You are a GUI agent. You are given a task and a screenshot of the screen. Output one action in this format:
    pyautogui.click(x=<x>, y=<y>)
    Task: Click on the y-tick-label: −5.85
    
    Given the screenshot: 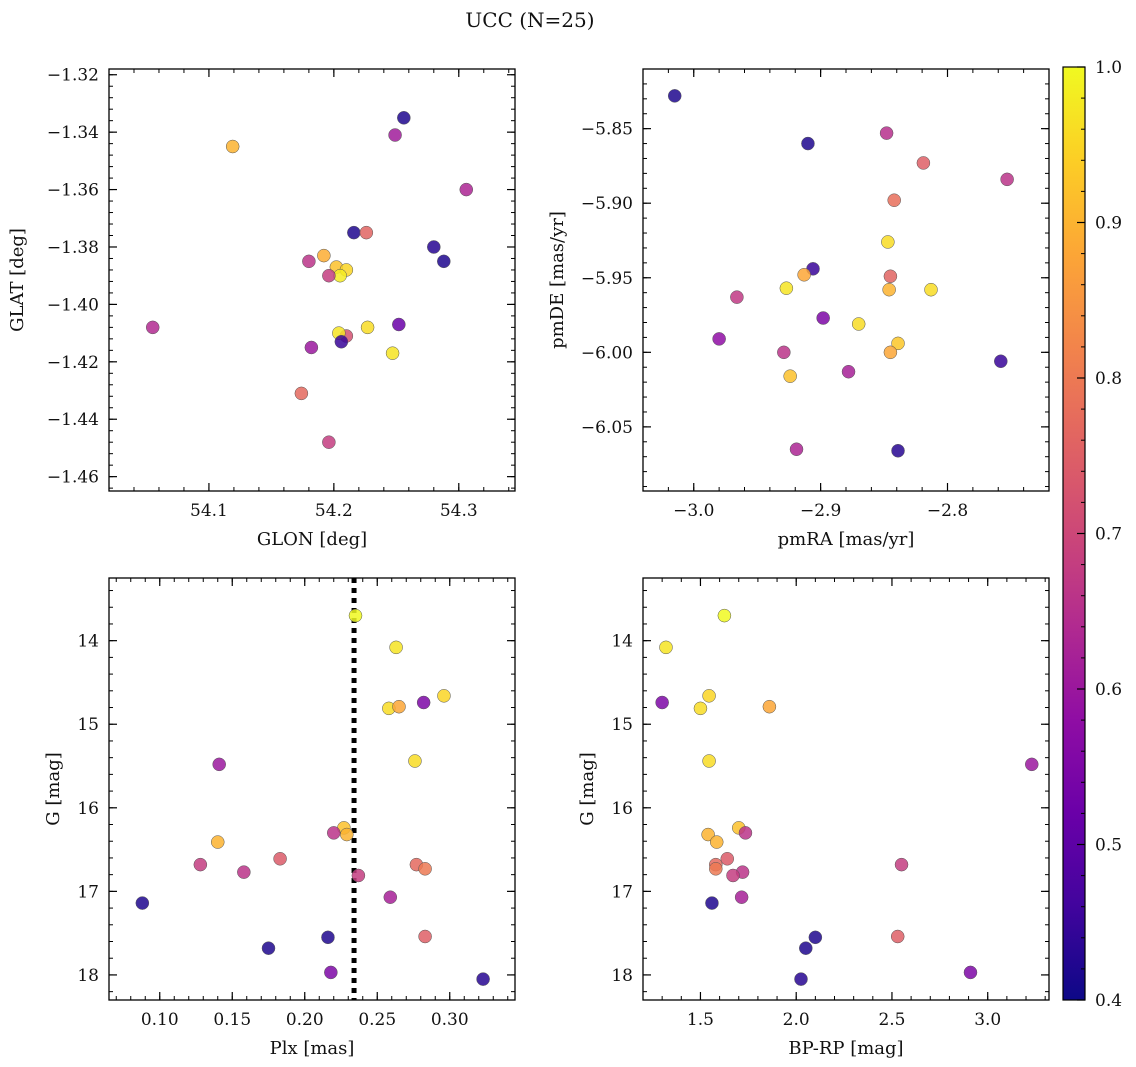 What is the action you would take?
    pyautogui.click(x=607, y=130)
    